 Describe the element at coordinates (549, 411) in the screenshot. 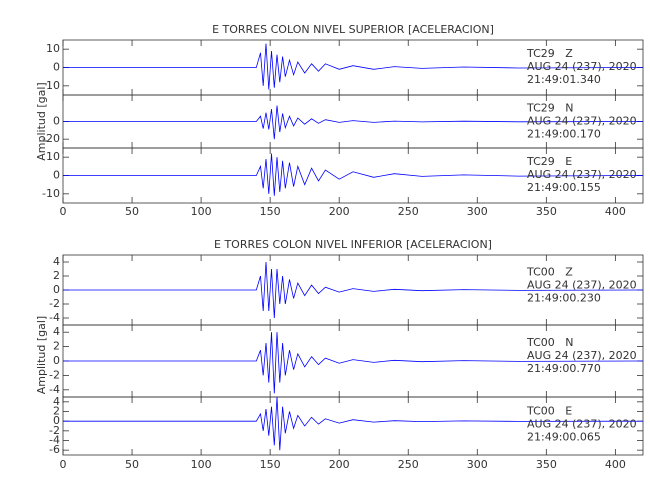

I see `station-label: TC00 E` at that location.